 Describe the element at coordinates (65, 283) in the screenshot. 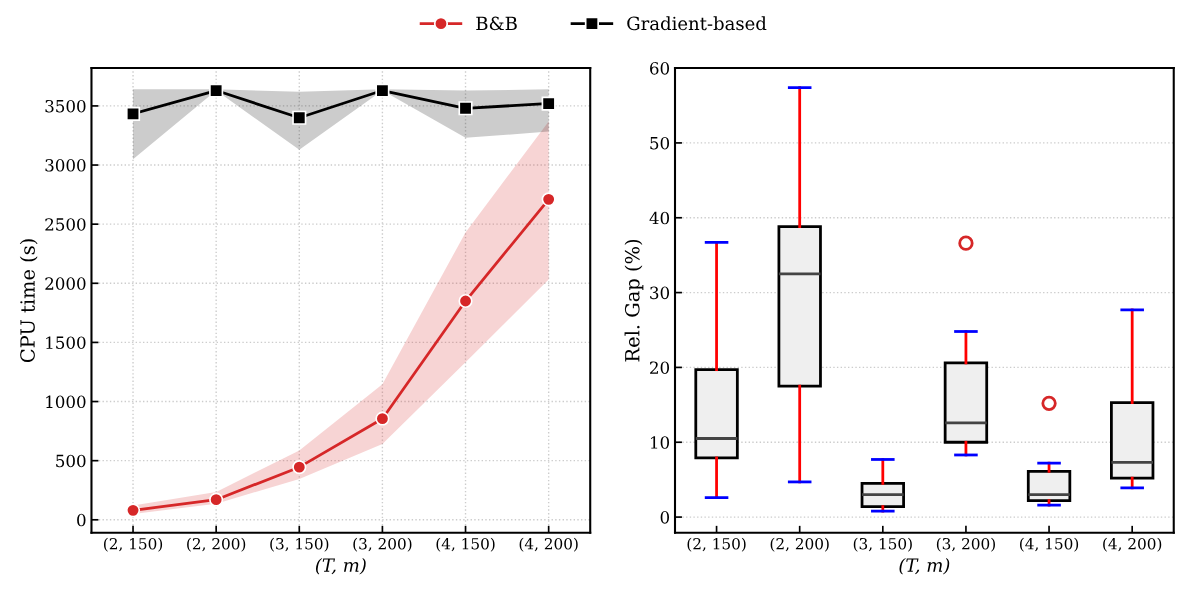

I see `y-tick-label: 2000` at that location.